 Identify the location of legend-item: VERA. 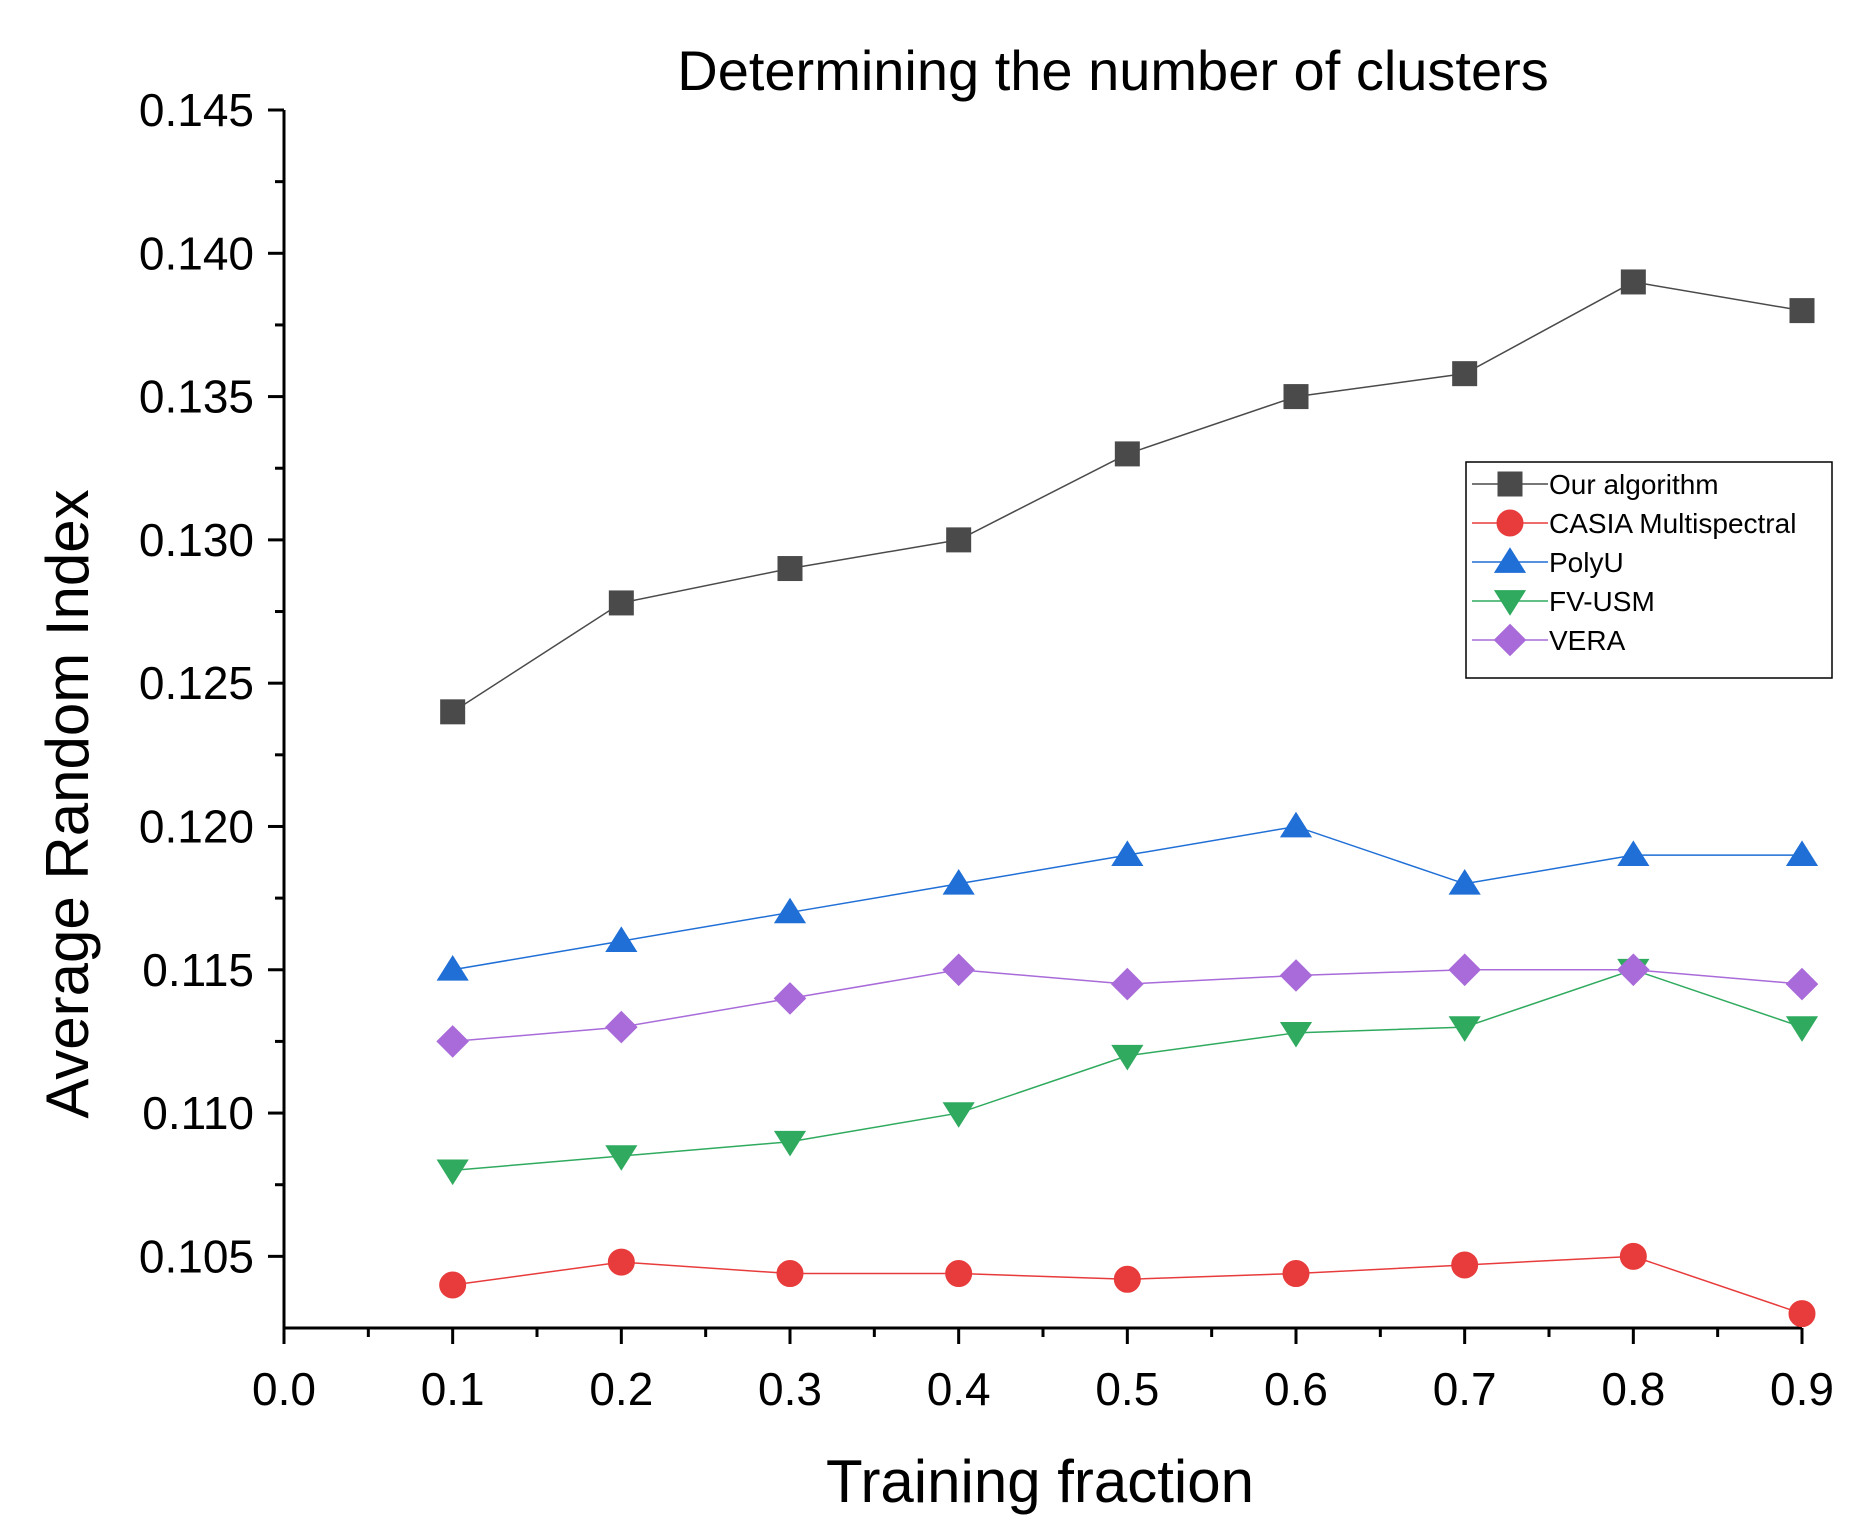
(1549, 640).